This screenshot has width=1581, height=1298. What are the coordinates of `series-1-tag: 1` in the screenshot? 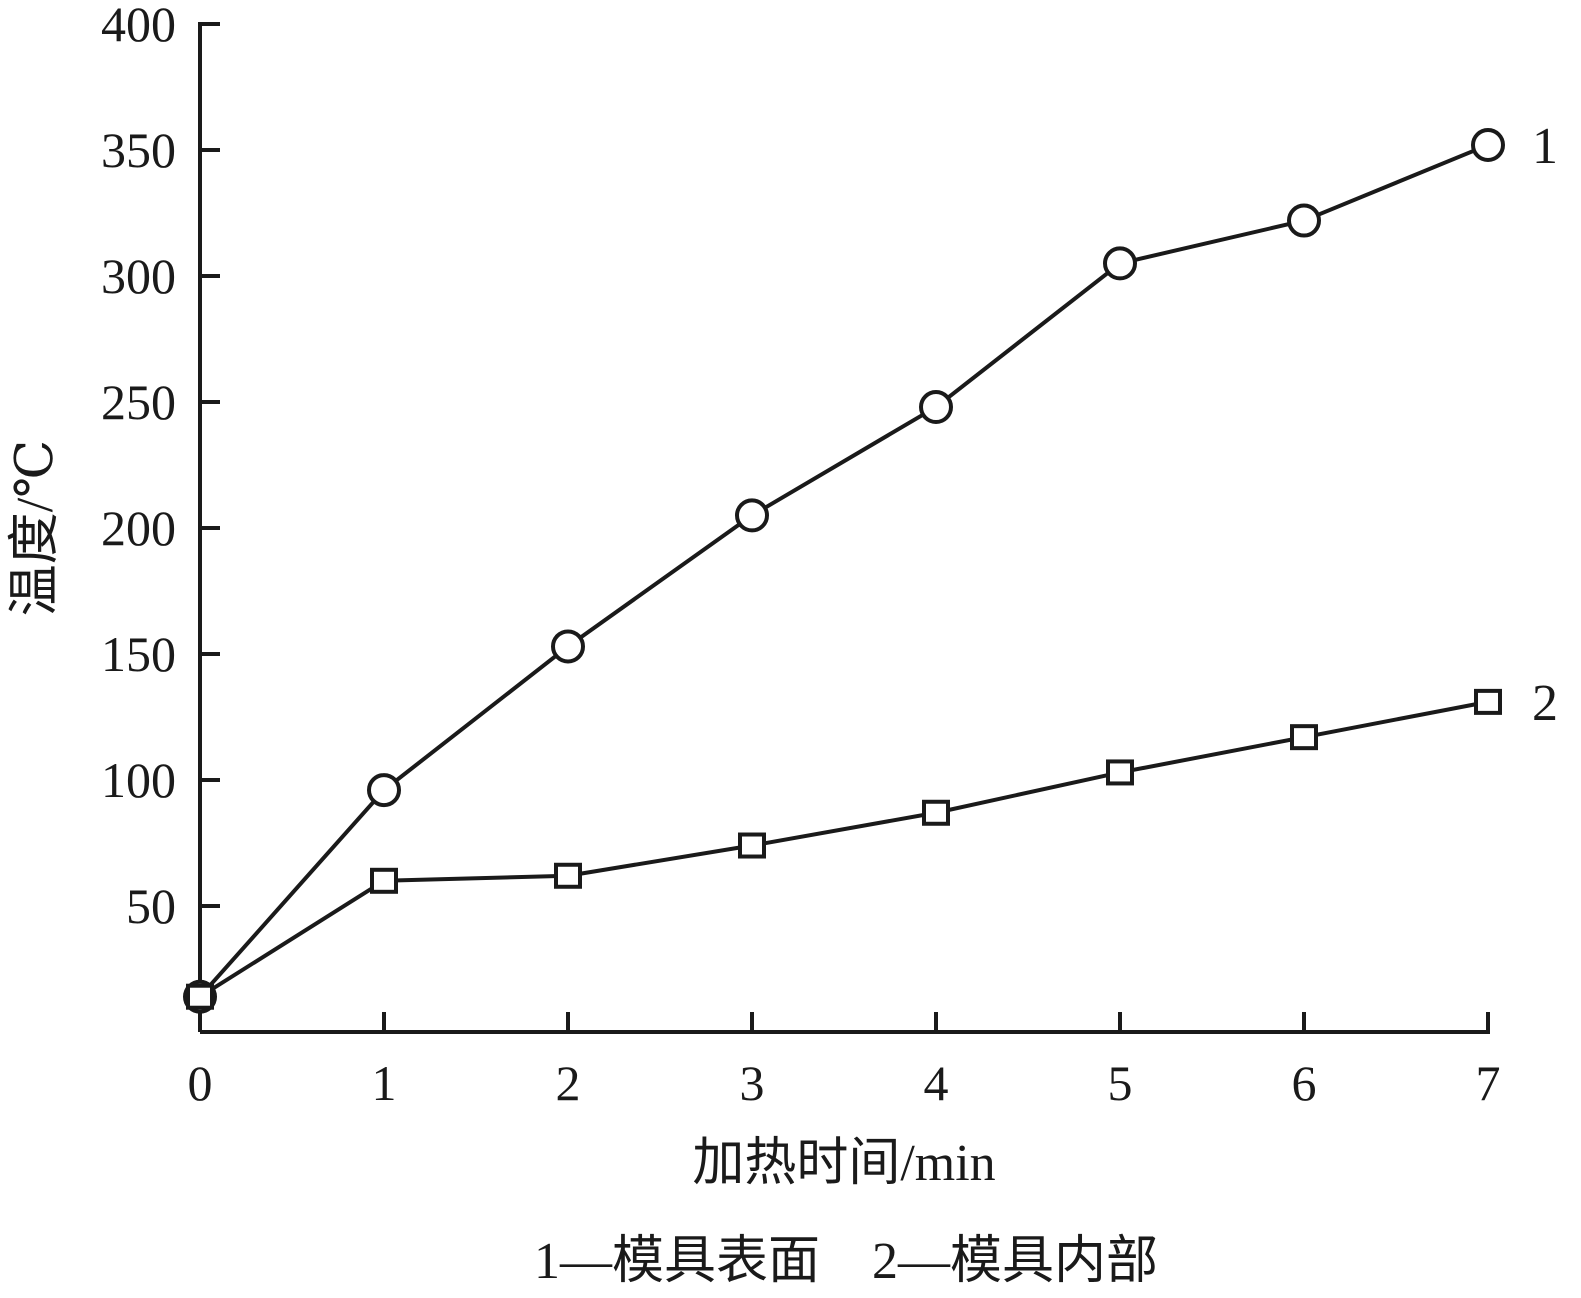 It's located at (1545, 146).